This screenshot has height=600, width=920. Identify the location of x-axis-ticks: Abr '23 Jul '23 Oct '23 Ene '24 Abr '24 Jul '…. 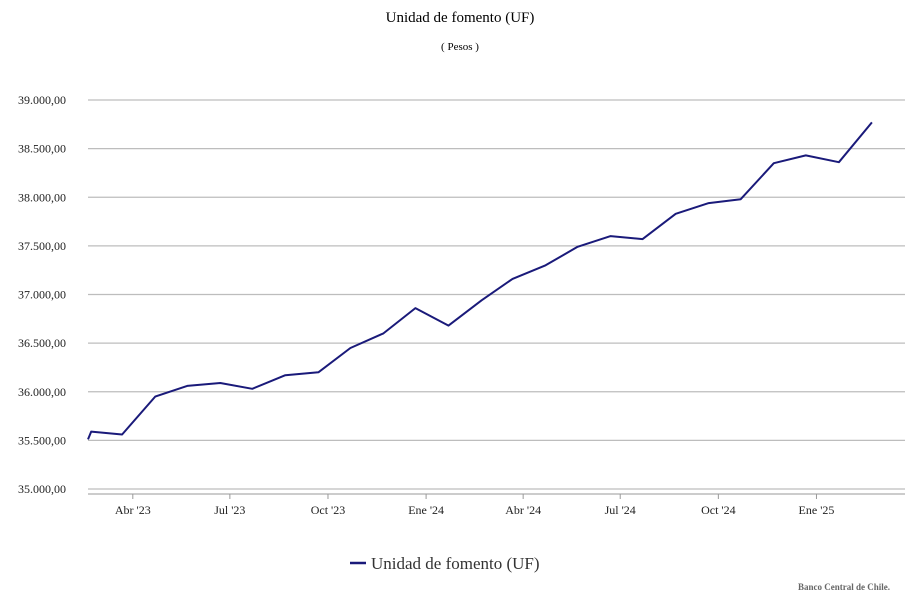
(475, 505).